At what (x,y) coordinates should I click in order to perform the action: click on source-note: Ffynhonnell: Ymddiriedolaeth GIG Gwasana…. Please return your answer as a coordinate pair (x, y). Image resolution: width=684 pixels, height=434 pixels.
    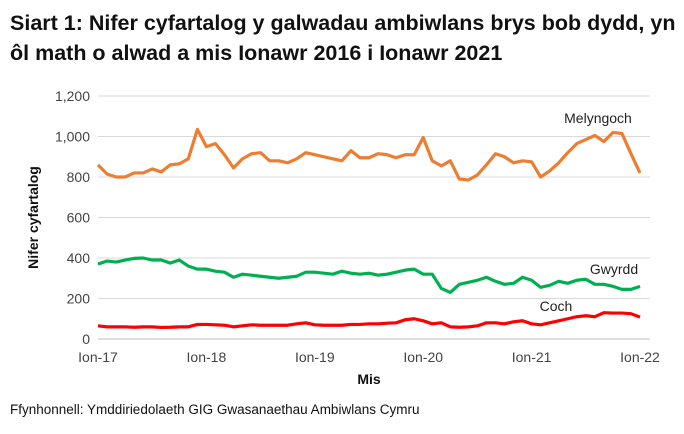
    Looking at the image, I should click on (215, 409).